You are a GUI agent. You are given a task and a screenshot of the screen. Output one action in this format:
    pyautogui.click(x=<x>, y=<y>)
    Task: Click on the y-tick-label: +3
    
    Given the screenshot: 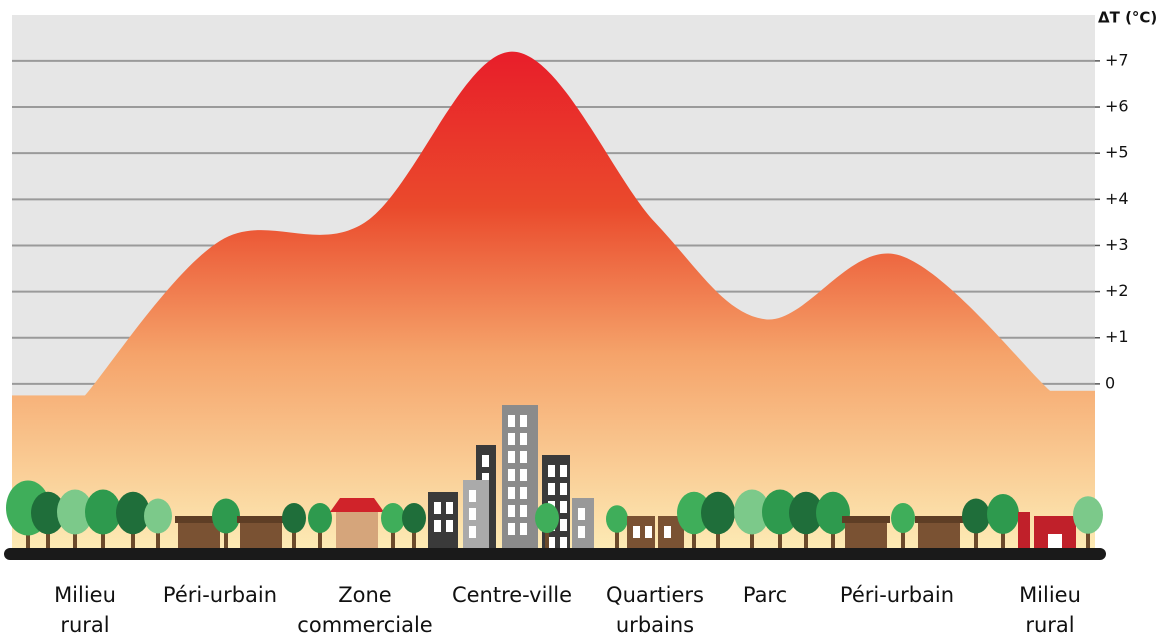 What is the action you would take?
    pyautogui.click(x=1117, y=244)
    